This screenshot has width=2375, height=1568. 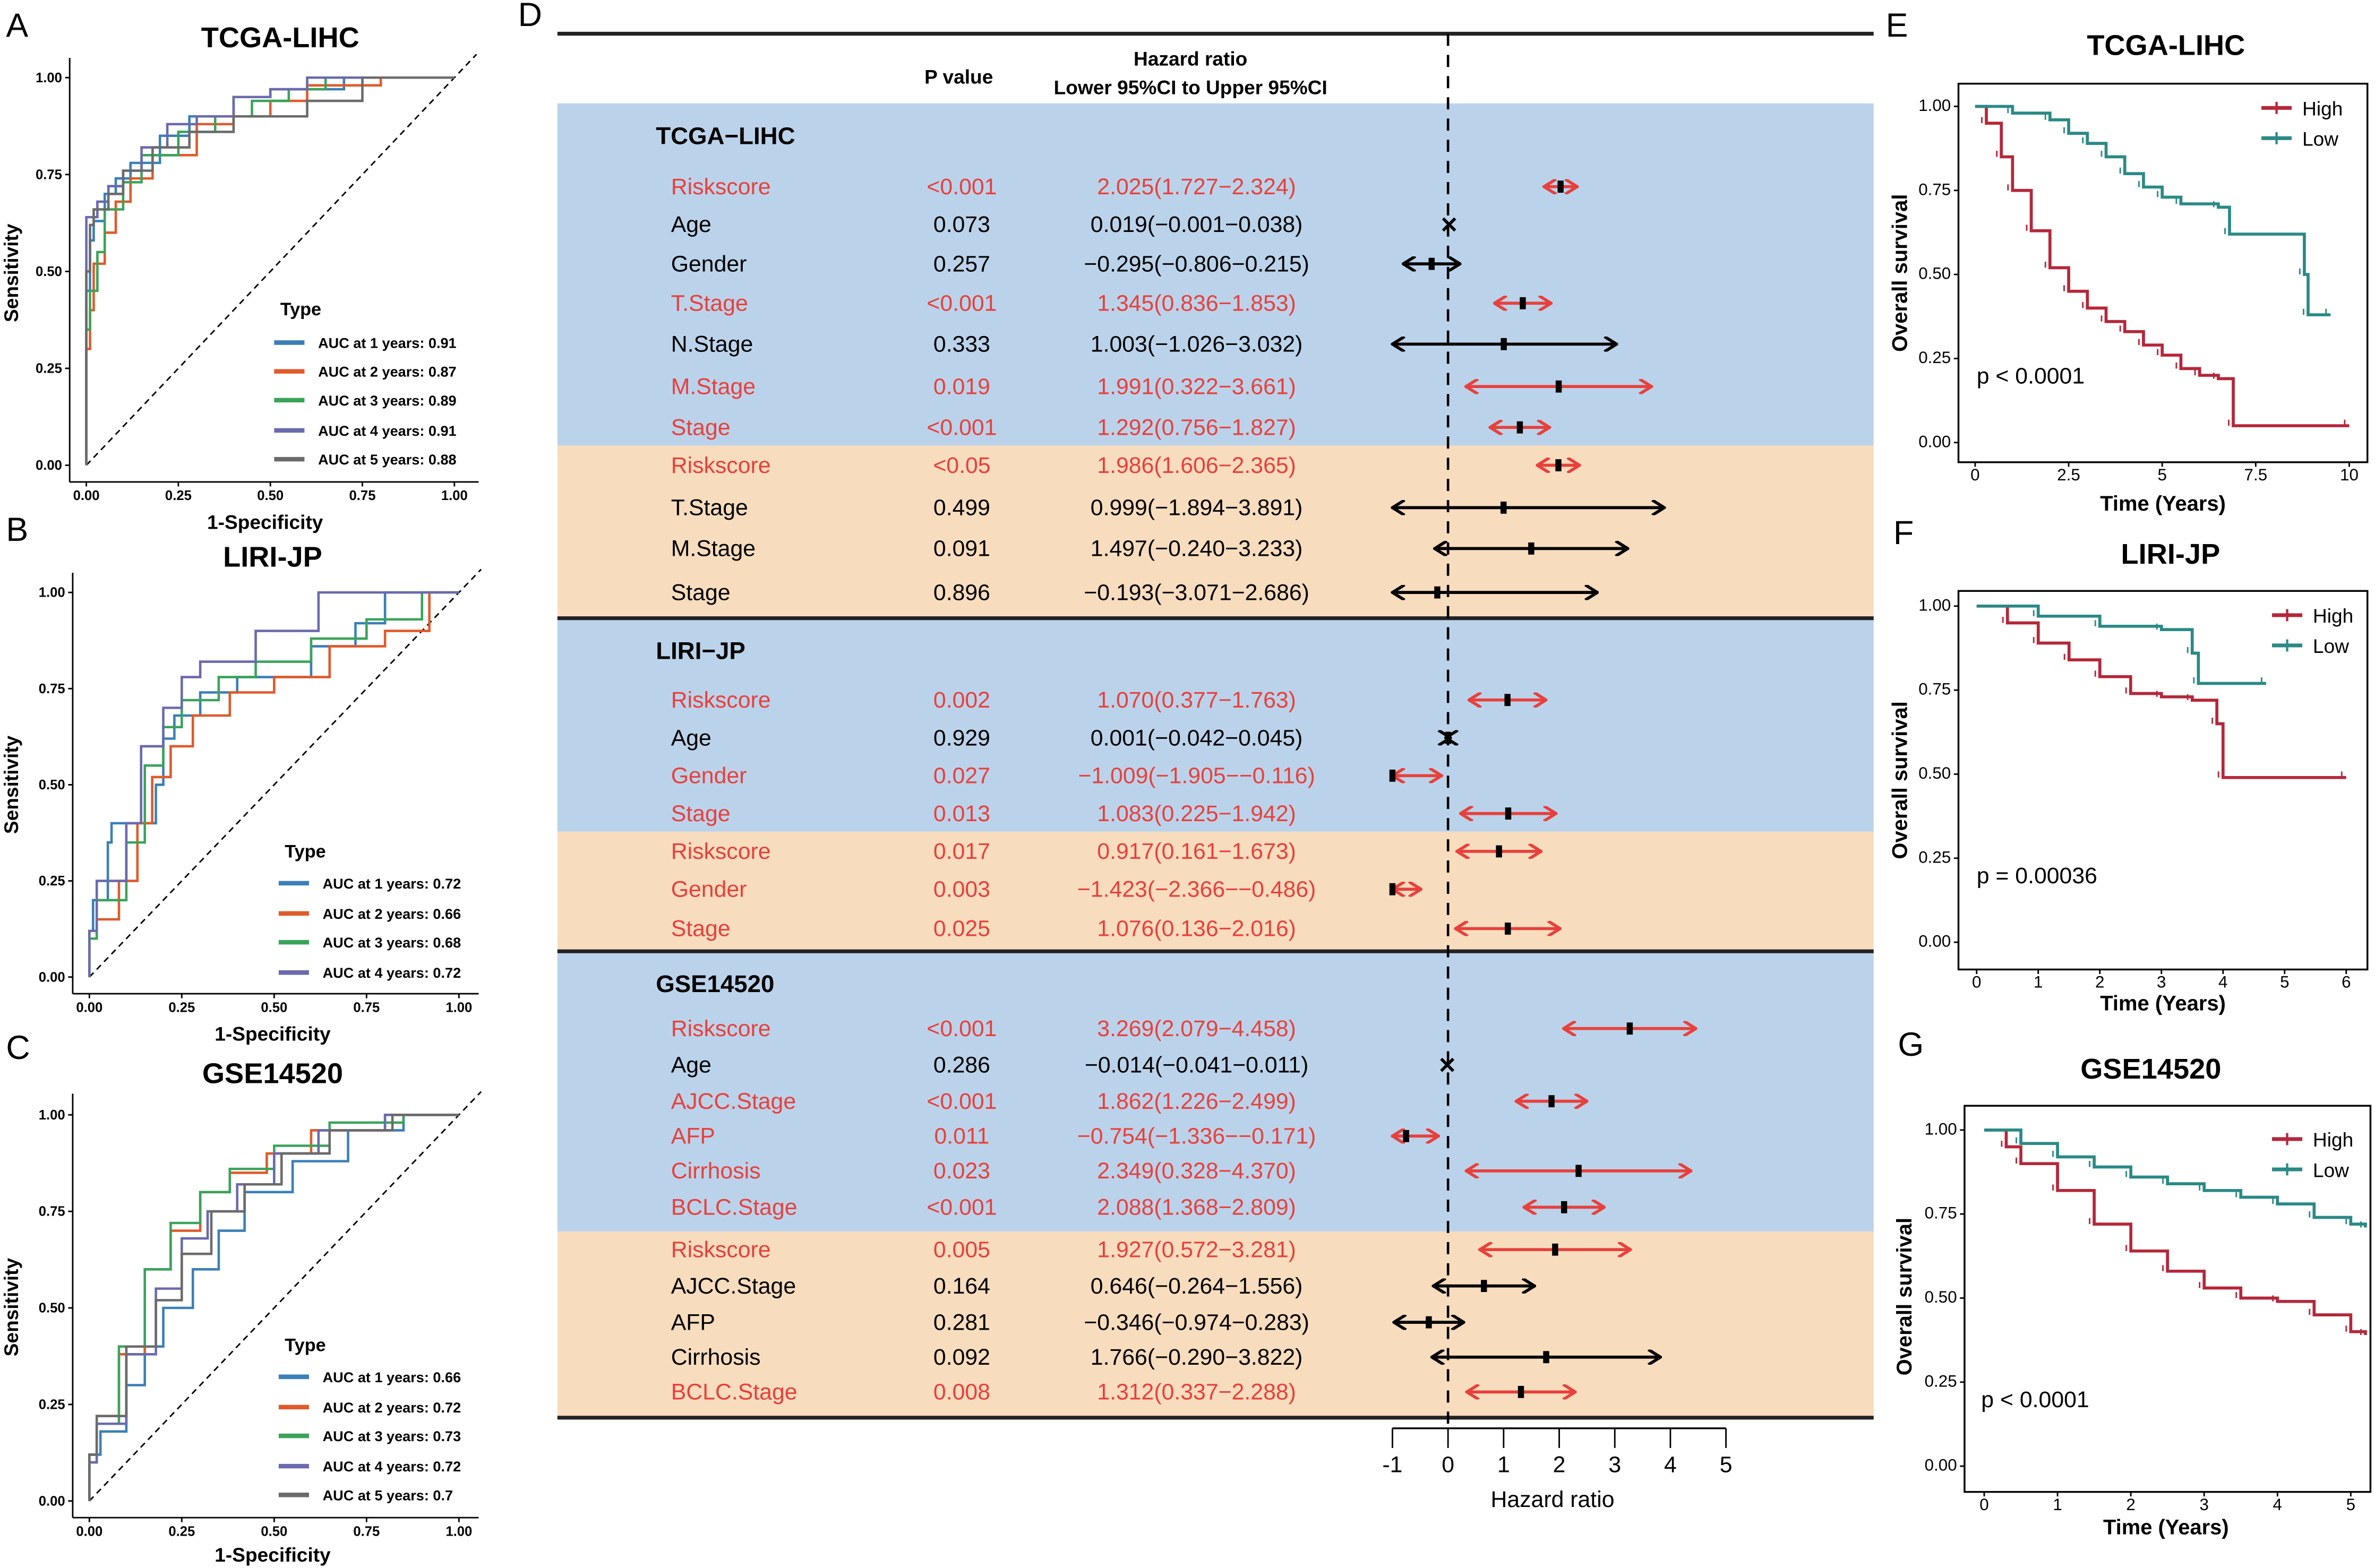 I want to click on legend-entry: AUC at 4 years: 0.72, so click(x=392, y=1466).